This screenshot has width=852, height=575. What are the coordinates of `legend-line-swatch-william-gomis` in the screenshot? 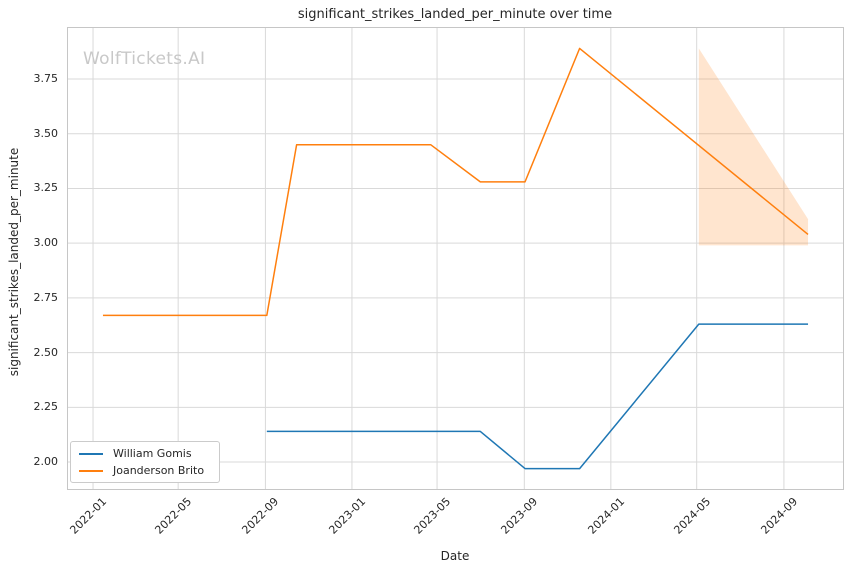 It's located at (91, 453).